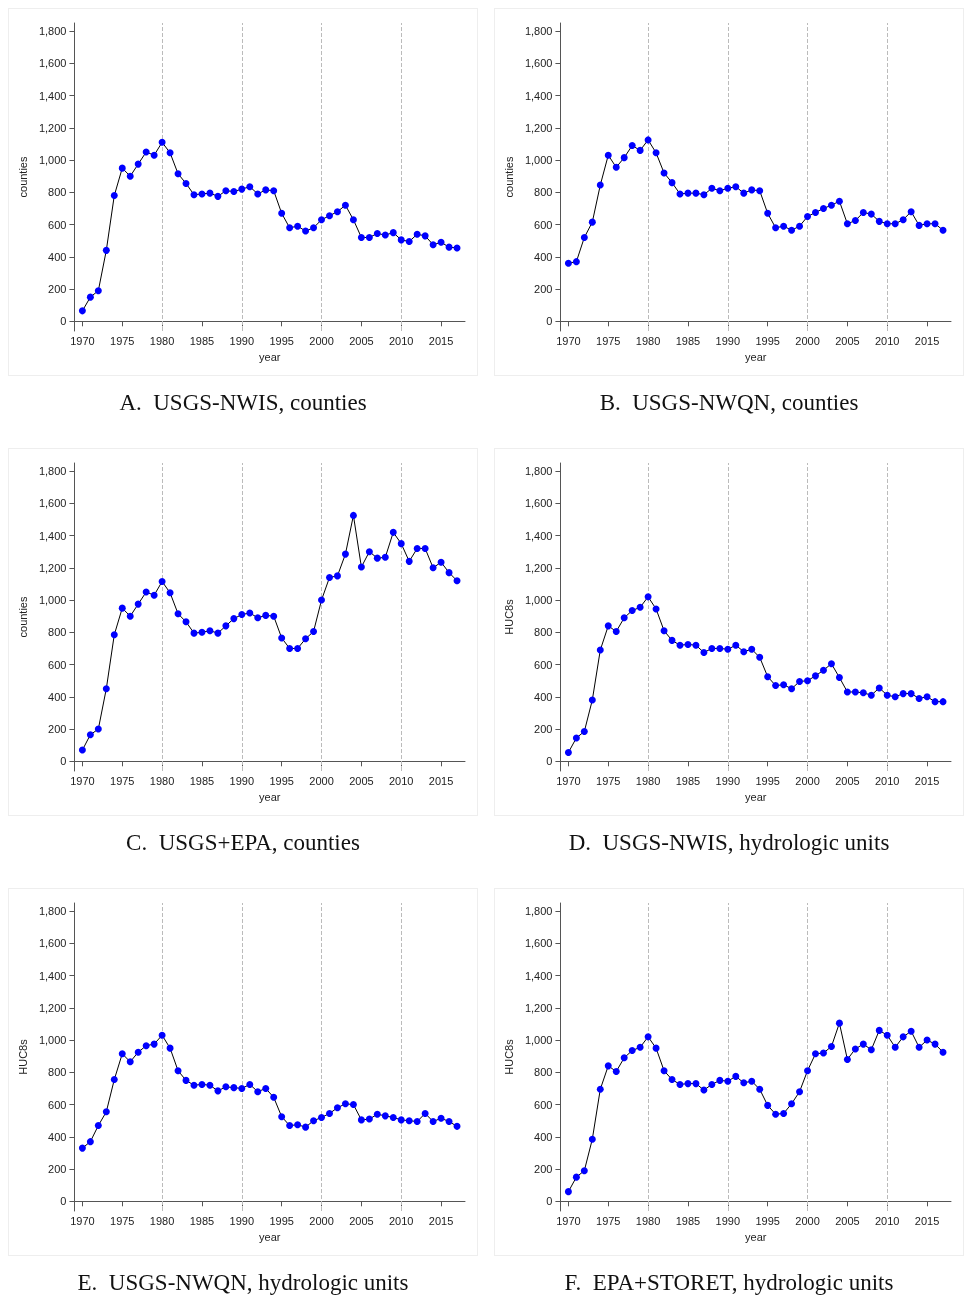  I want to click on x-tick-label: 1970, so click(82, 340).